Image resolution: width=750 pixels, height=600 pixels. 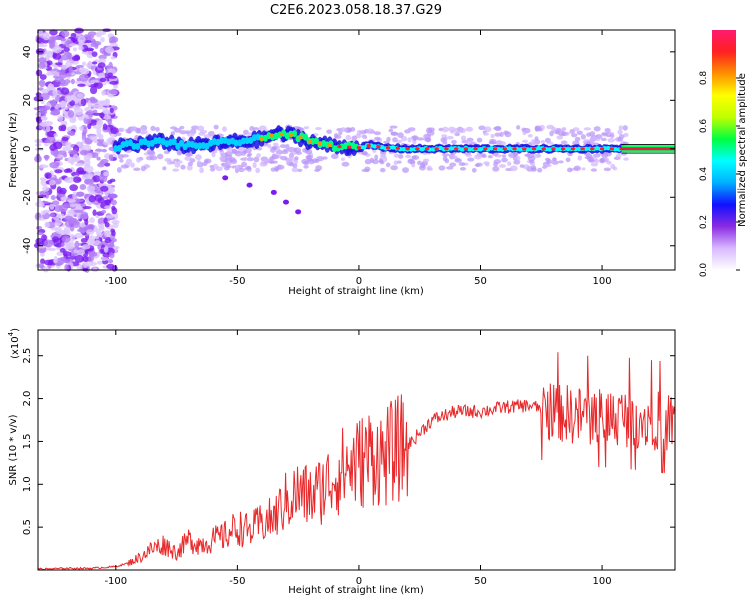 I want to click on colorbar-tick-label: 0.6, so click(x=704, y=126).